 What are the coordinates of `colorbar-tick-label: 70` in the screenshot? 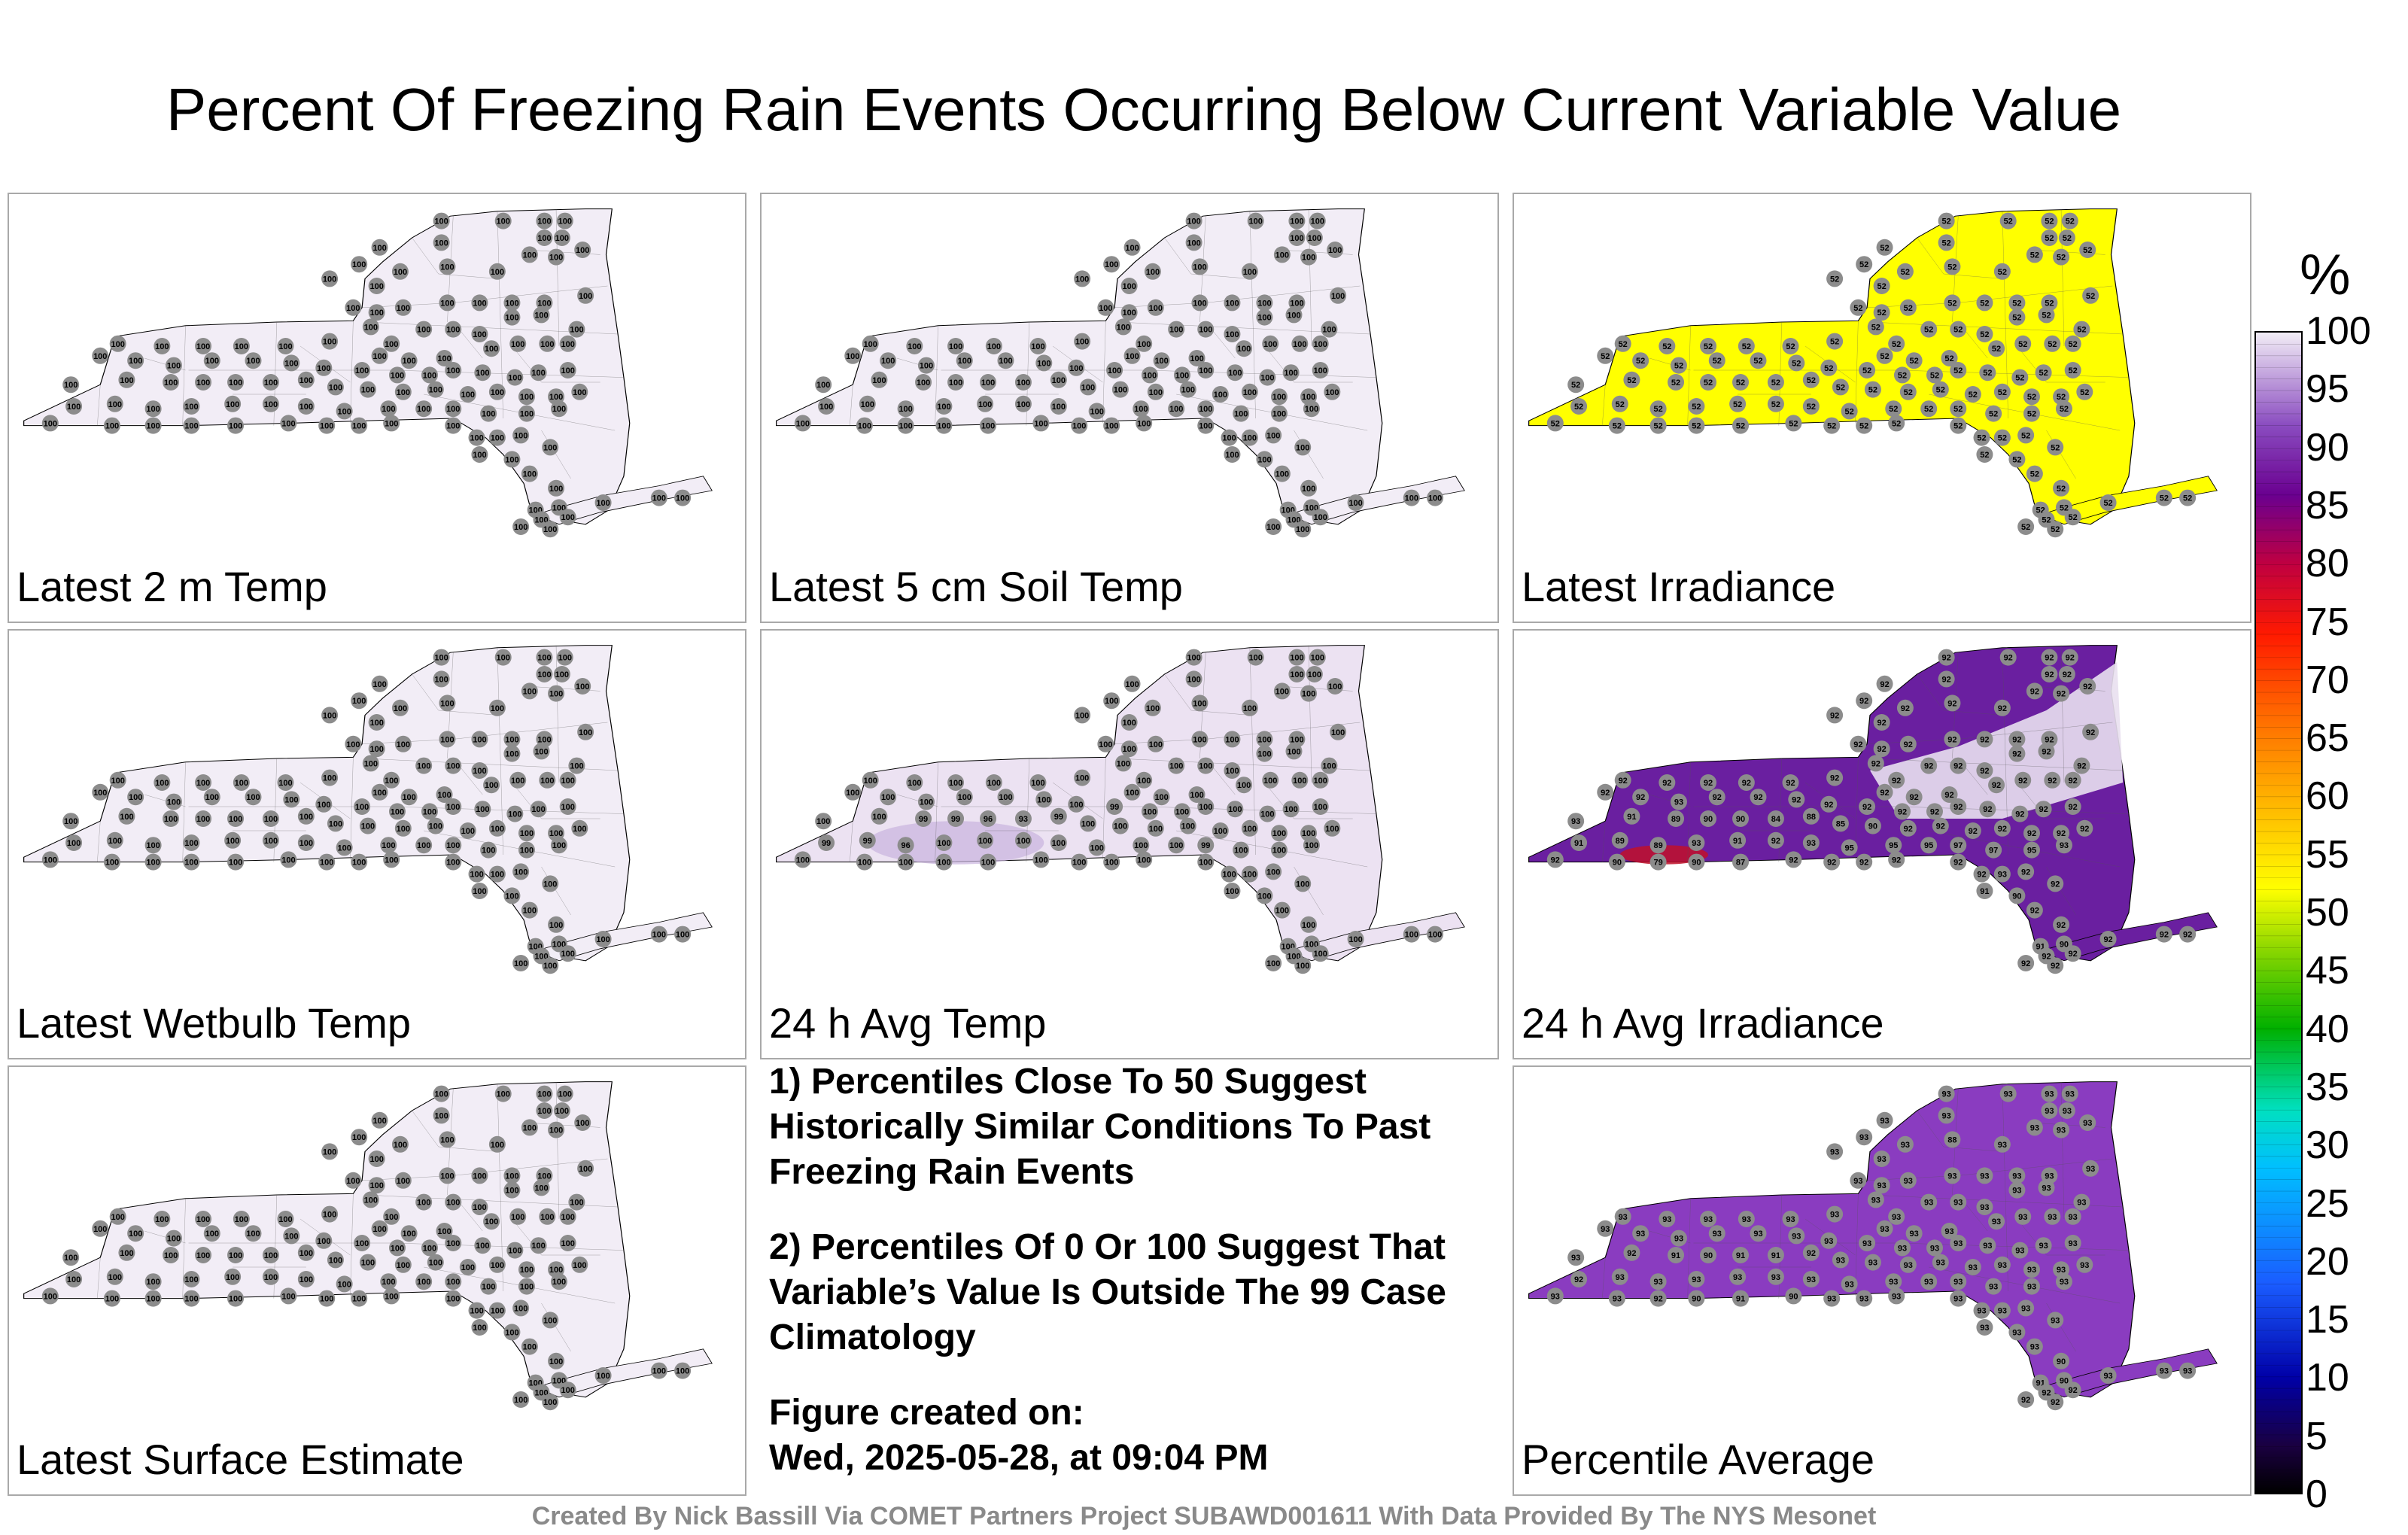 It's located at (2327, 680).